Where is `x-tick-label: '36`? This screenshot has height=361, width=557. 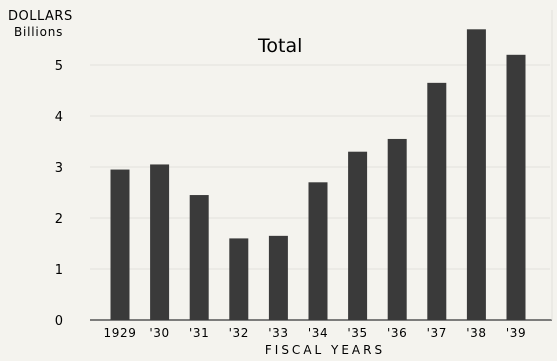 x-tick-label: '36 is located at coordinates (397, 333).